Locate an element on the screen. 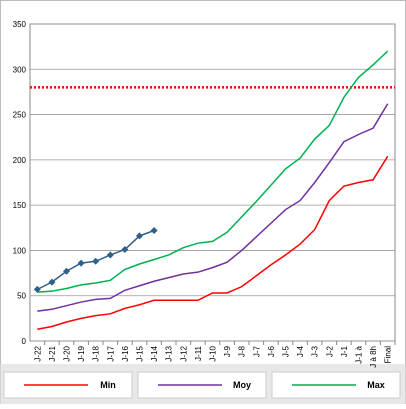  x-tick-label: J-19 is located at coordinates (81, 353).